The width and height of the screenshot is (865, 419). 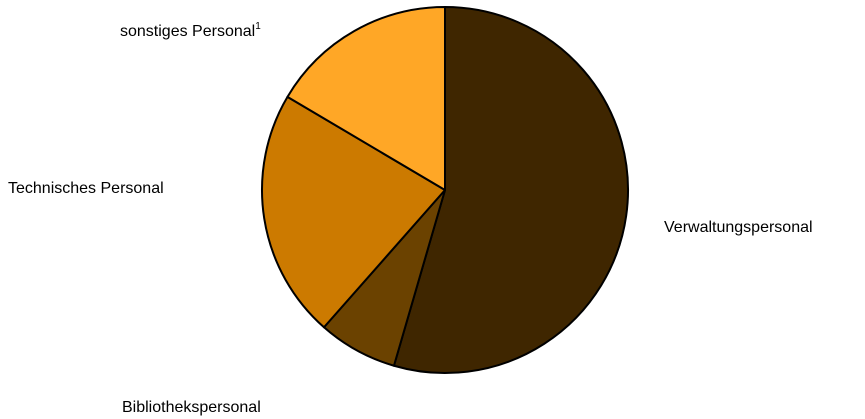 I want to click on slice-label-sonstiges-personal: sonstiges Personal1, so click(x=190, y=30).